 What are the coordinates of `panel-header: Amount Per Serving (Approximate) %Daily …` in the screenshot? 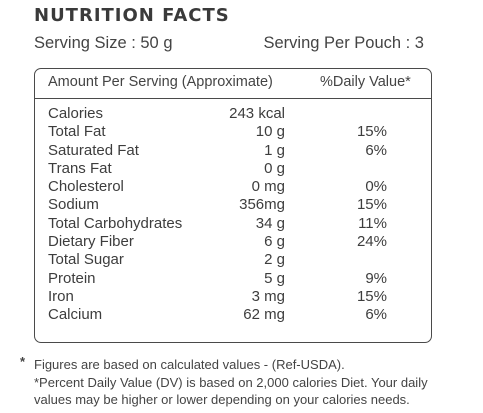 It's located at (233, 84).